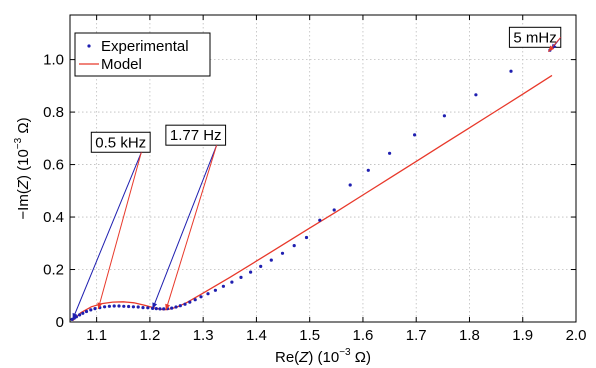 The image size is (596, 368). Describe the element at coordinates (53, 60) in the screenshot. I see `y-tick-label: 1.0` at that location.